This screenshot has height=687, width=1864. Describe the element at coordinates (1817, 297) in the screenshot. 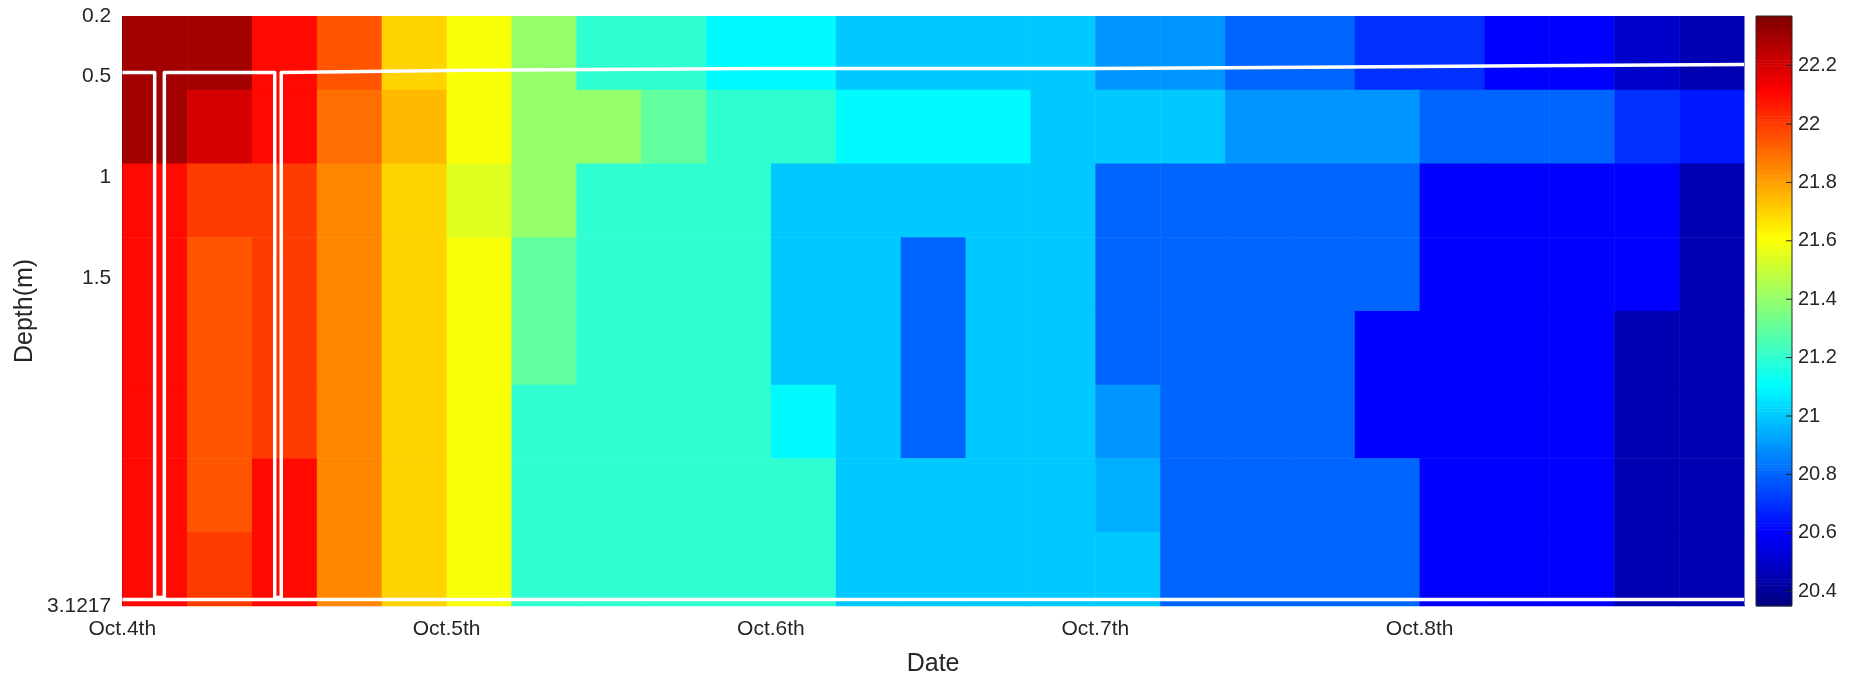

I see `color-bar-label: 21.4` at that location.